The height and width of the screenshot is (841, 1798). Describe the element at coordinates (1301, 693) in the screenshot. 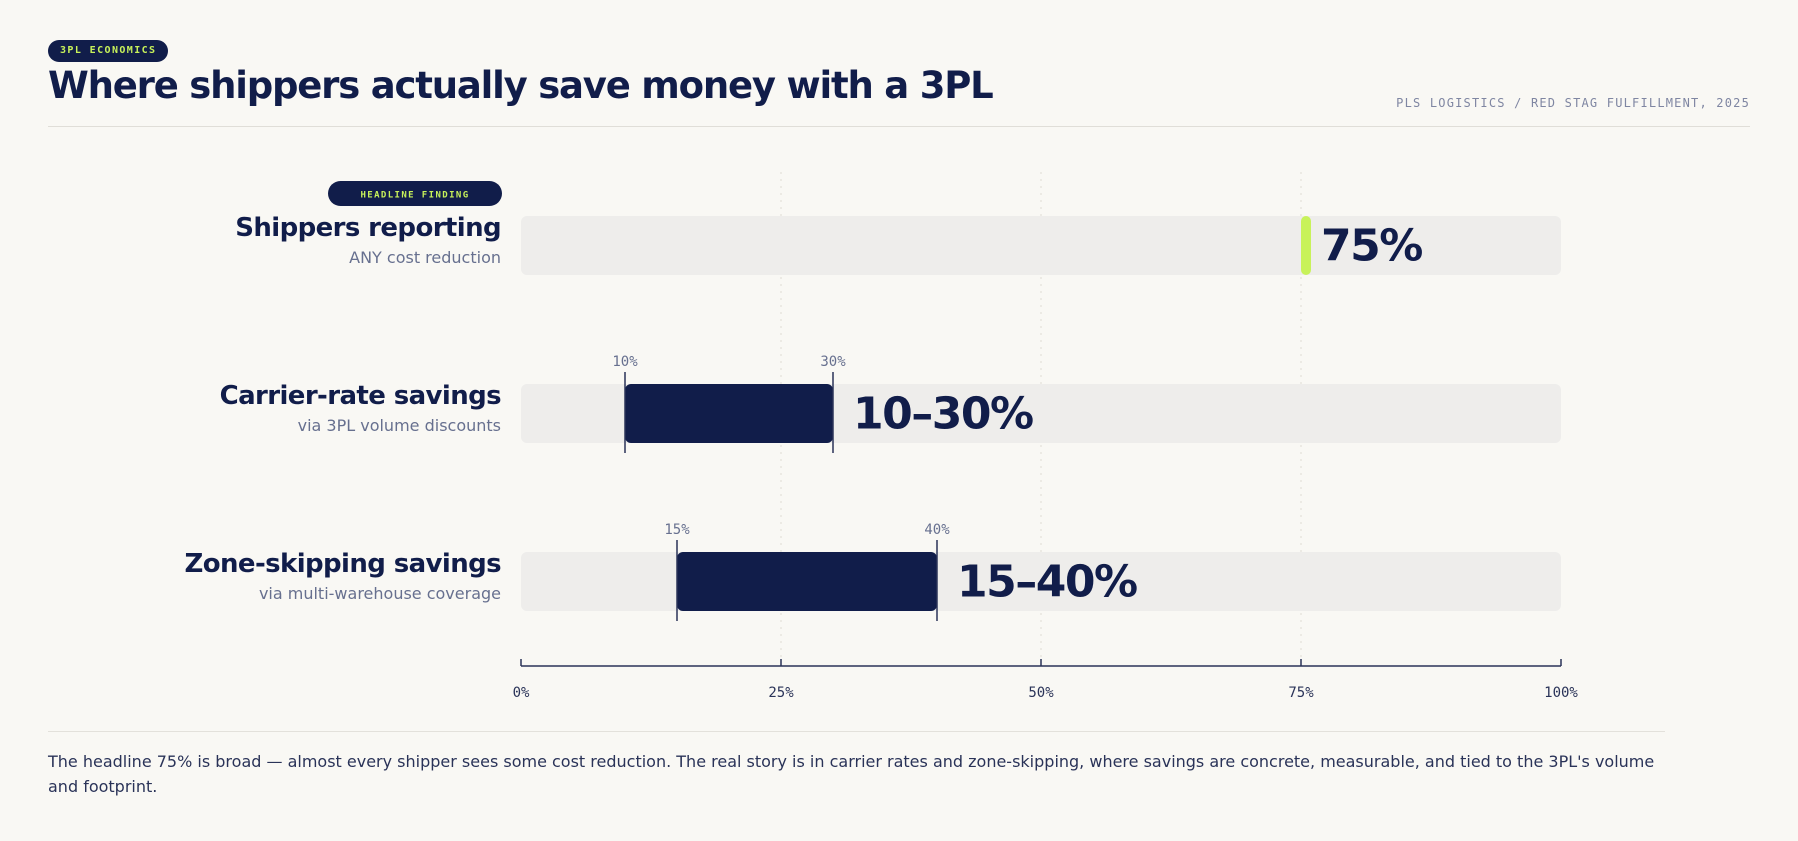

I see `x-tick-label: 75%` at that location.